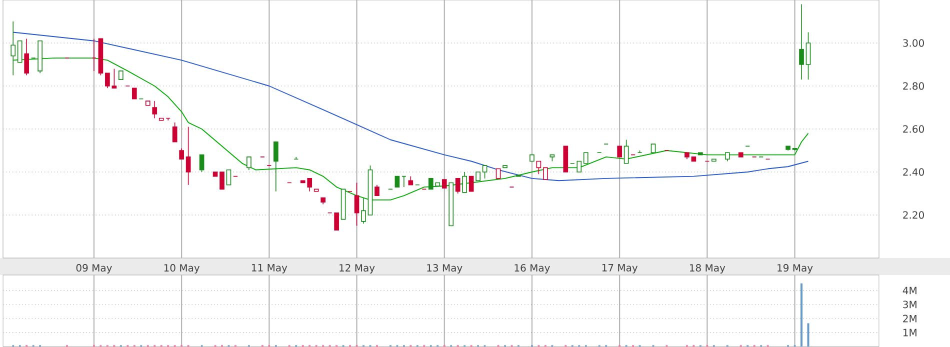 The height and width of the screenshot is (347, 950). Describe the element at coordinates (94, 269) in the screenshot. I see `x-tick-label: 09 May` at that location.